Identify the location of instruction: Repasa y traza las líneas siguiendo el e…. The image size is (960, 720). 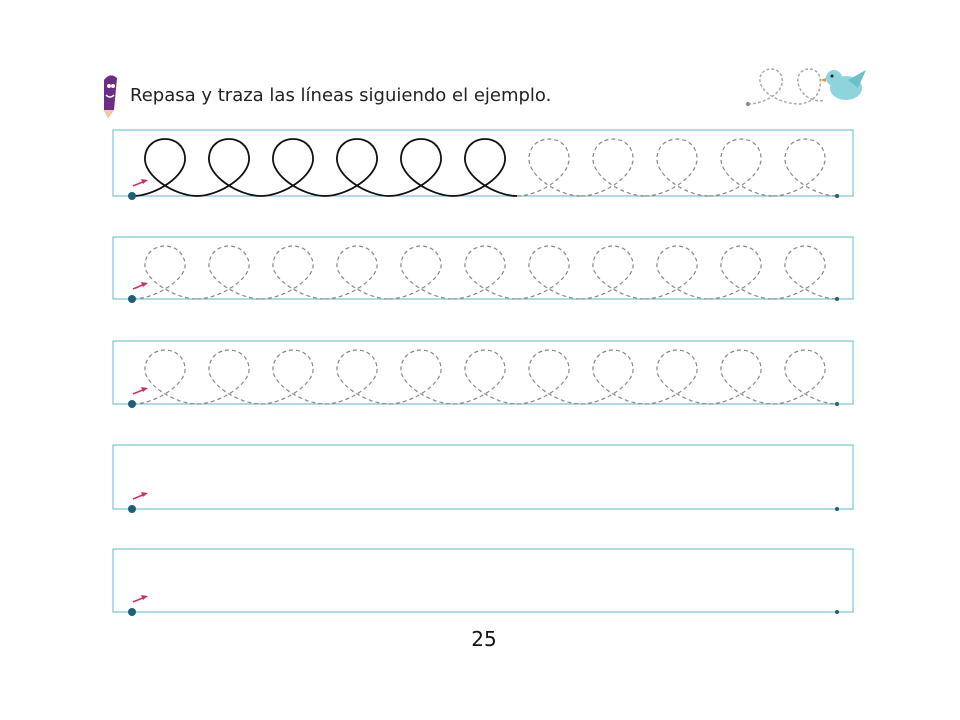
(340, 95).